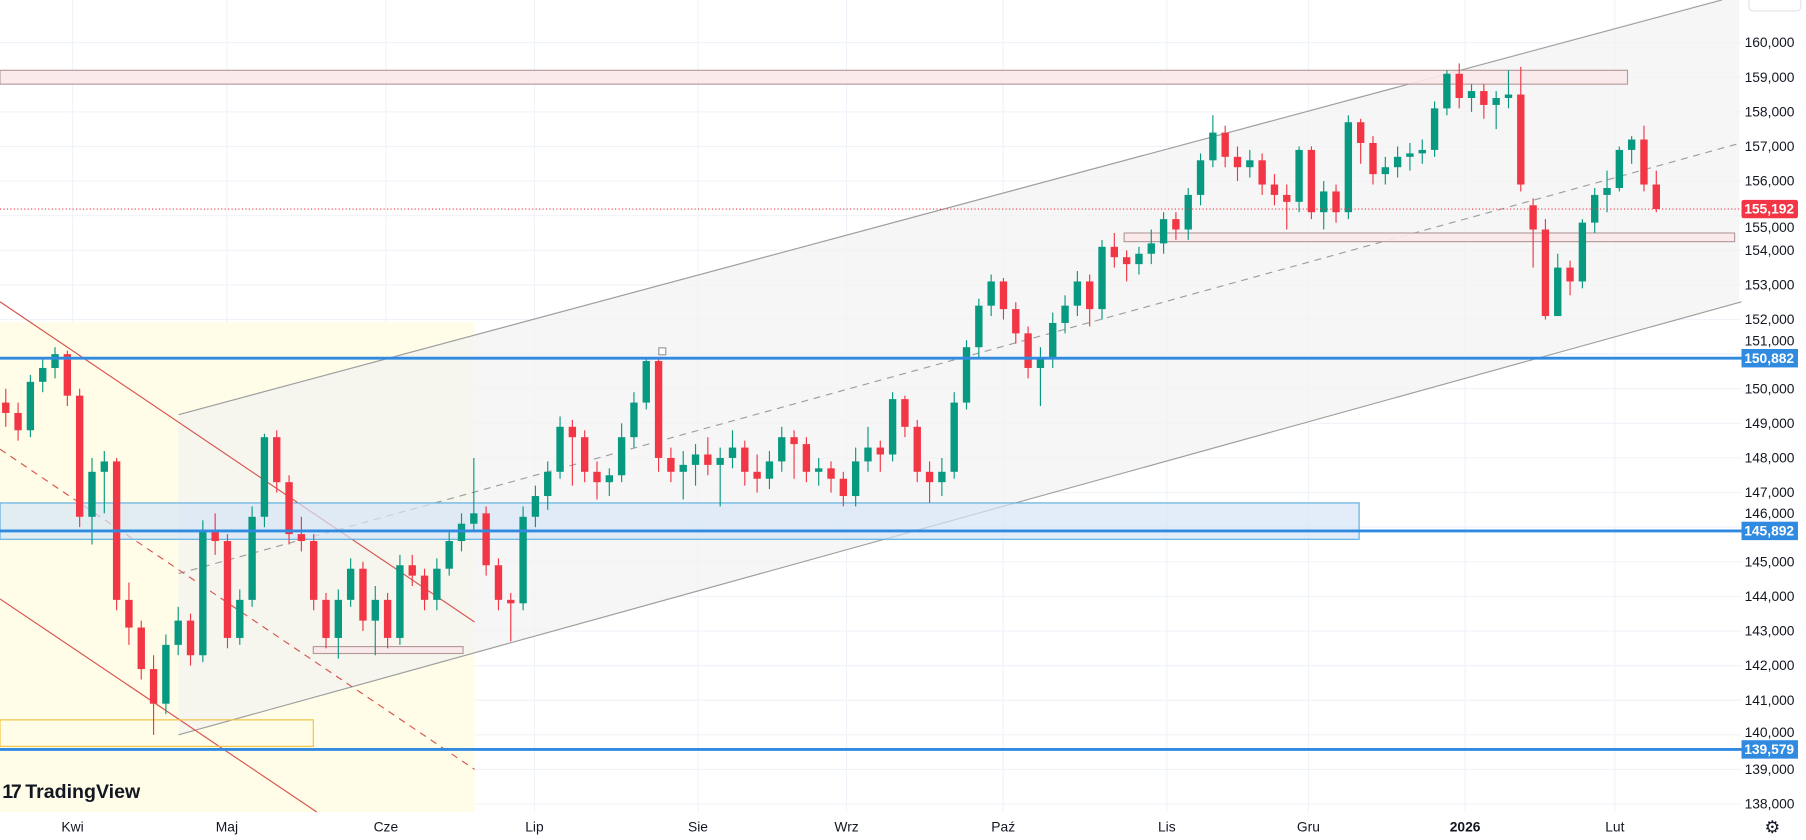 The width and height of the screenshot is (1806, 840). What do you see at coordinates (237, 462) in the screenshot?
I see `desc-channel-upper-line` at bounding box center [237, 462].